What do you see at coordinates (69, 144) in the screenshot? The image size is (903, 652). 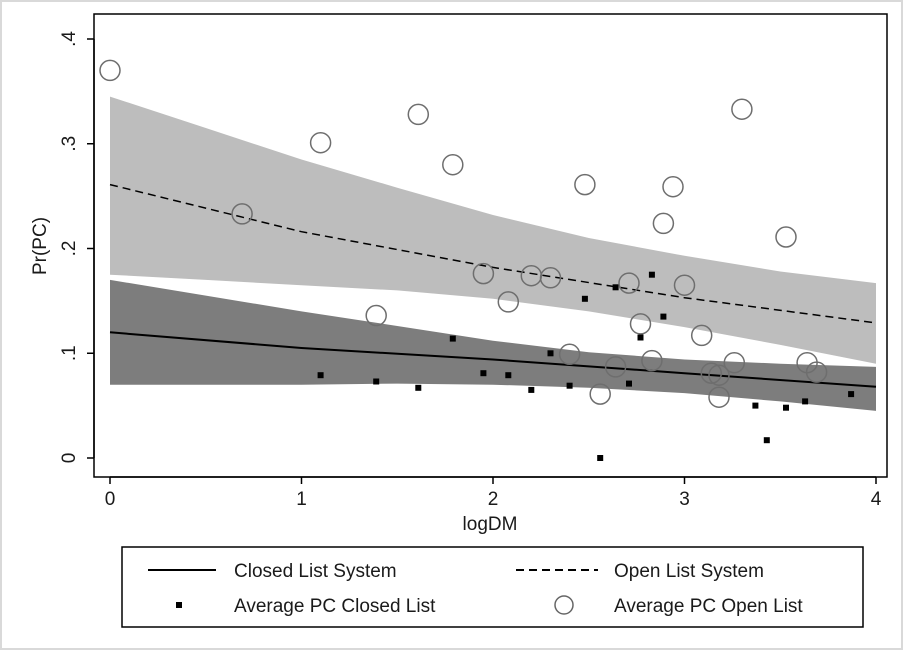 I see `y-tick-label: .3` at bounding box center [69, 144].